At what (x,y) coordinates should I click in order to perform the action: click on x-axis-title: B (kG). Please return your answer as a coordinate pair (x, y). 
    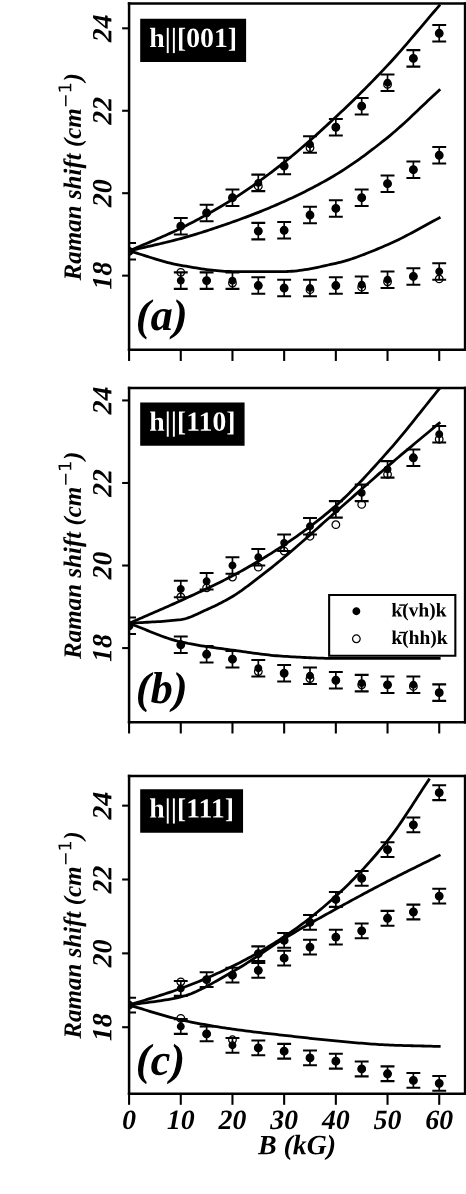
    Looking at the image, I should click on (296, 1147).